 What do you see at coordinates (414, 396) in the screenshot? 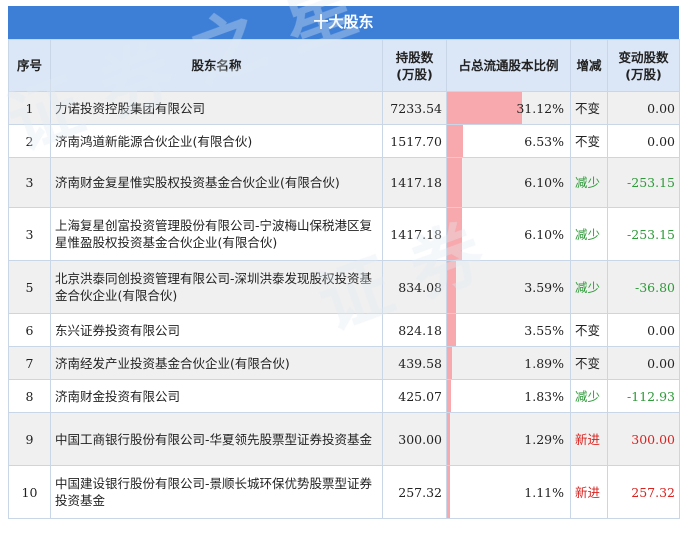
I see `shares-value: 425.07` at bounding box center [414, 396].